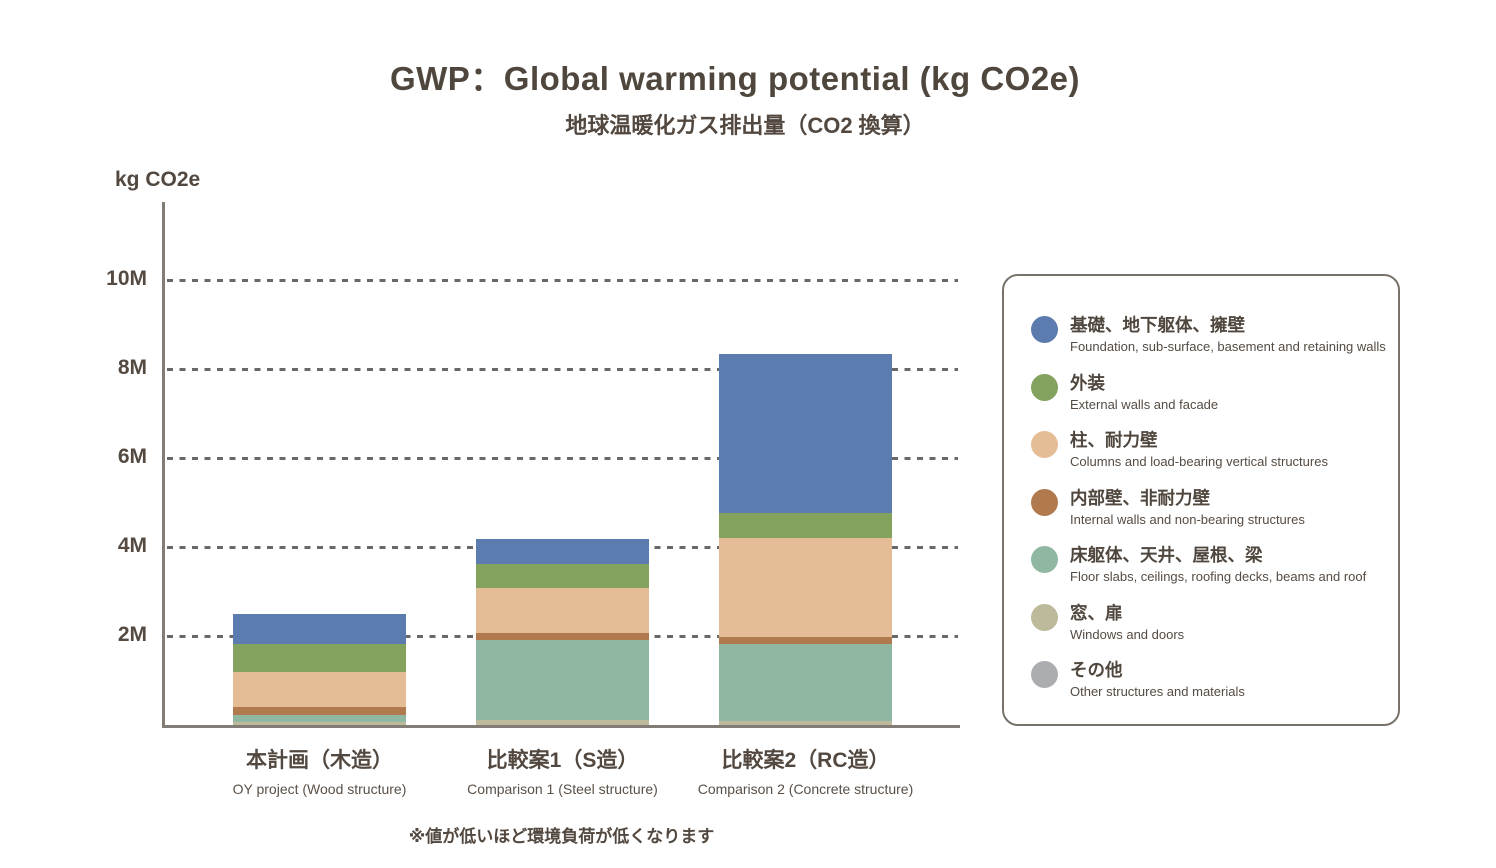 The height and width of the screenshot is (868, 1496). Describe the element at coordinates (745, 125) in the screenshot. I see `chart-subtitle: 地球温暖化ガス排出量（CO2 換算）` at that location.